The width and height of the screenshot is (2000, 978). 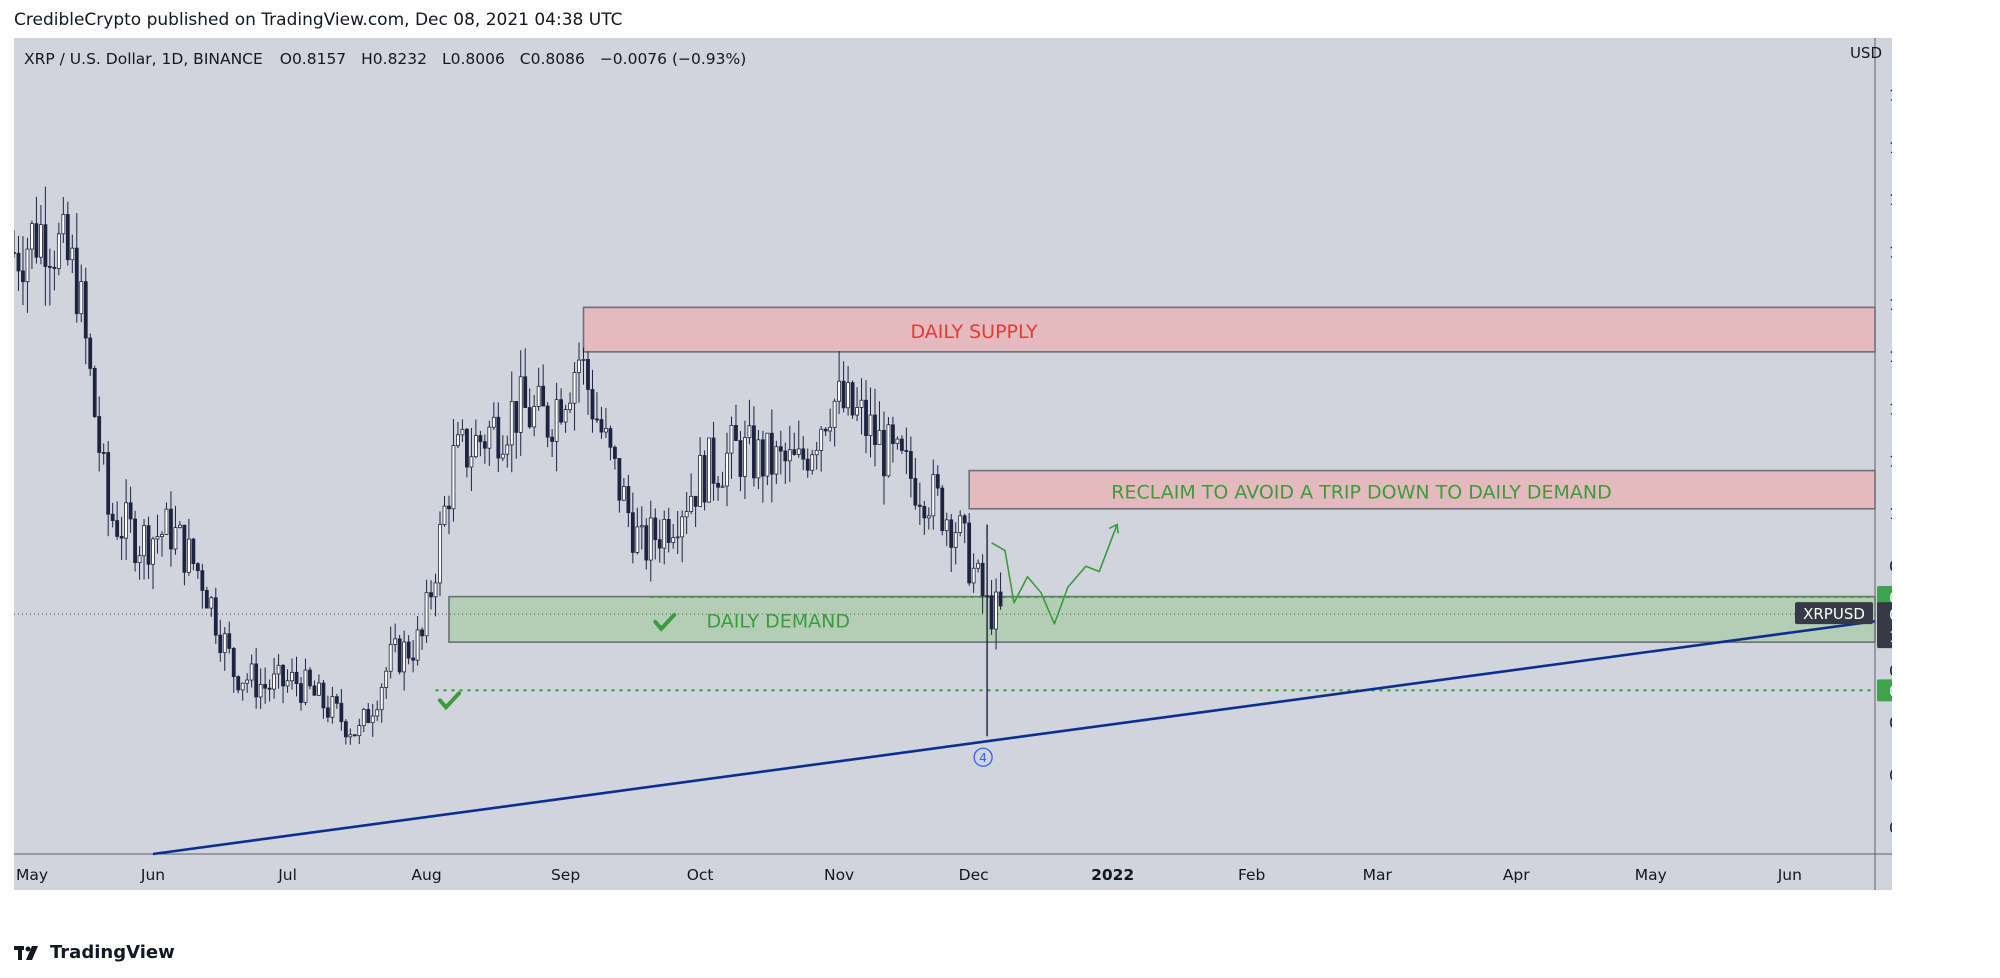 What do you see at coordinates (112, 952) in the screenshot?
I see `brand-name: TradingView` at bounding box center [112, 952].